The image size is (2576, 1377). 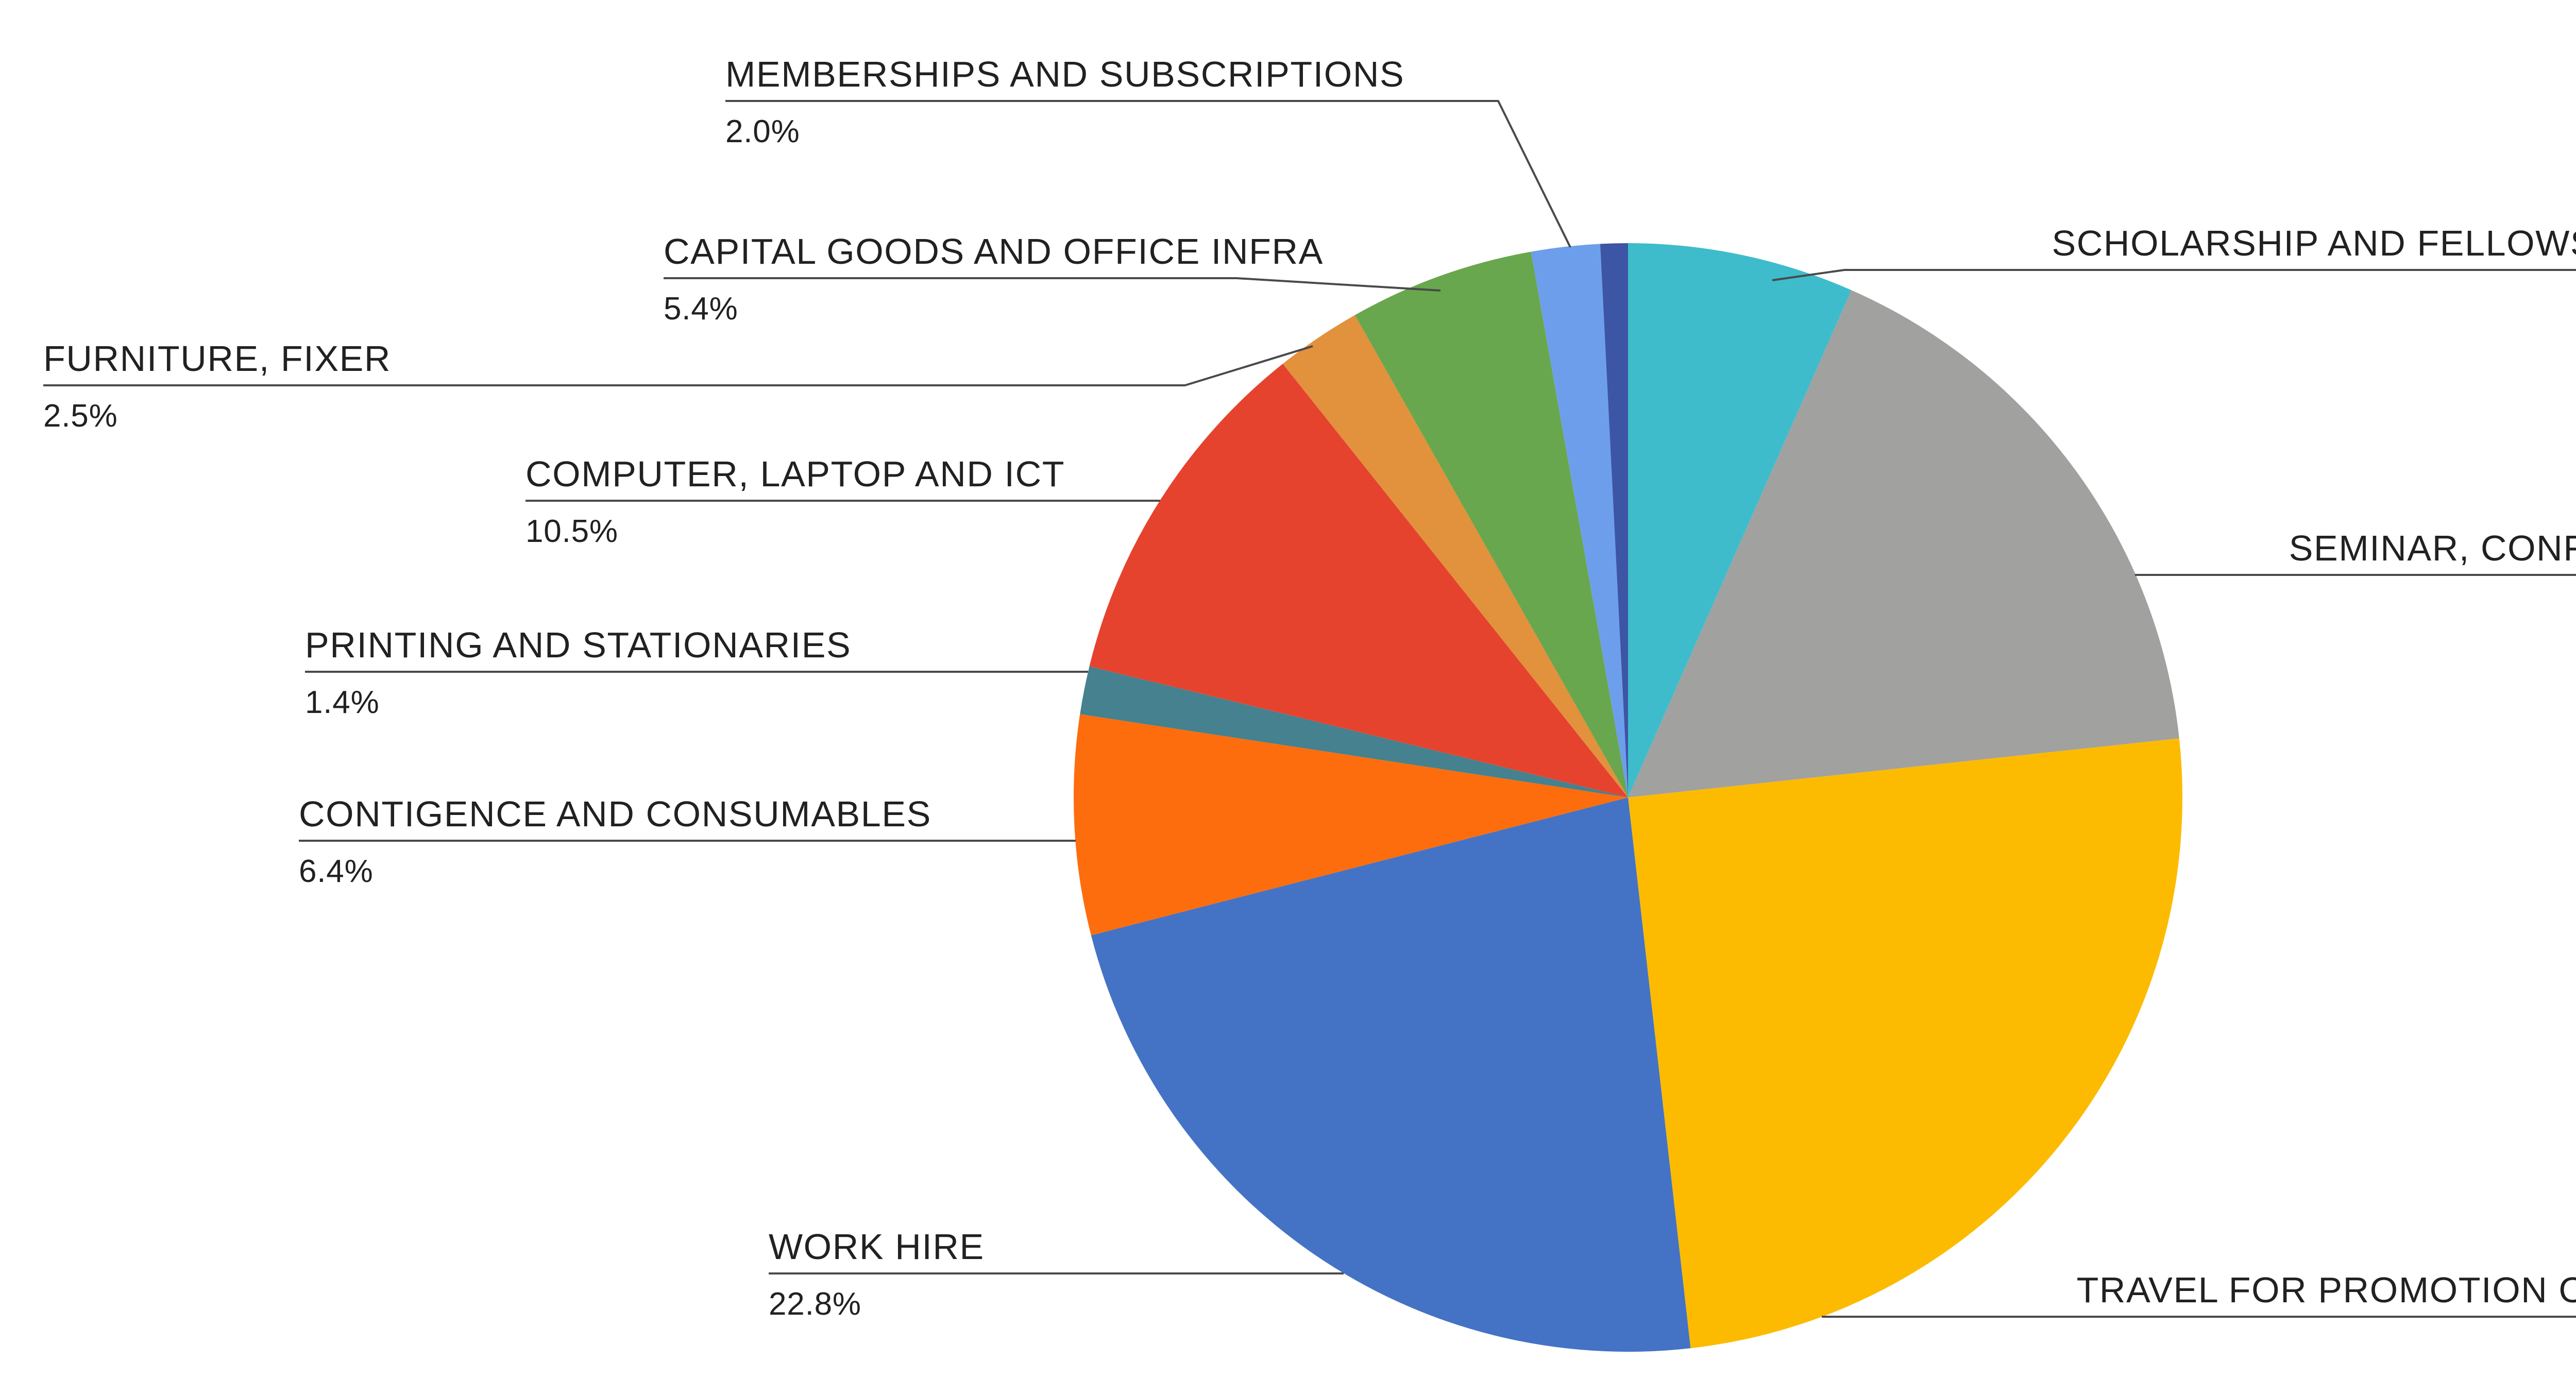 What do you see at coordinates (1491, 524) in the screenshot?
I see `pie-slice-capital-goods-and-office-infra` at bounding box center [1491, 524].